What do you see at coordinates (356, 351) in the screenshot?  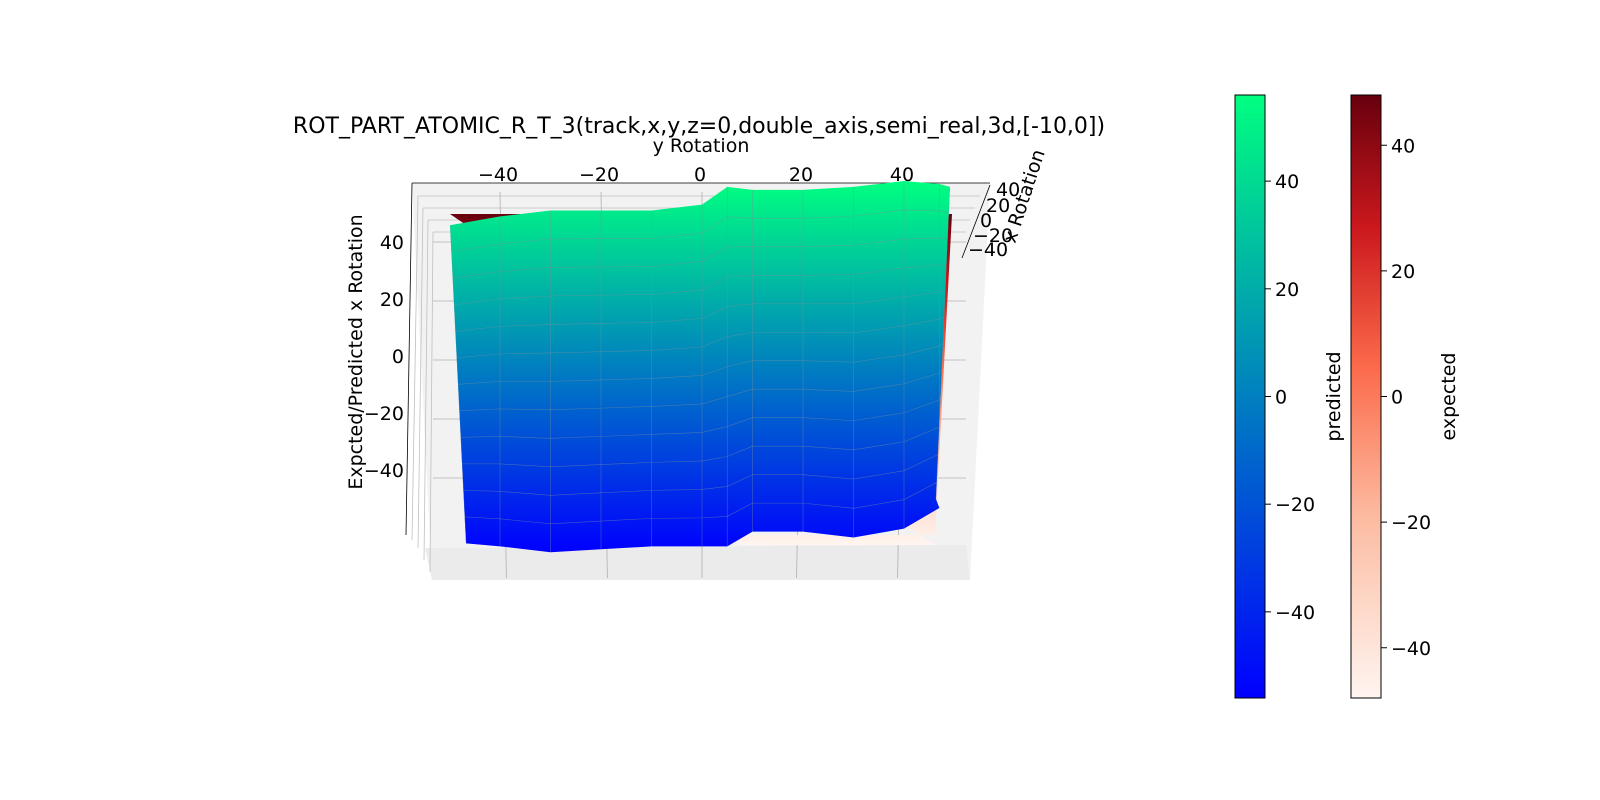 I see `z-axis-label: Expcted/Predicted x Rotation` at bounding box center [356, 351].